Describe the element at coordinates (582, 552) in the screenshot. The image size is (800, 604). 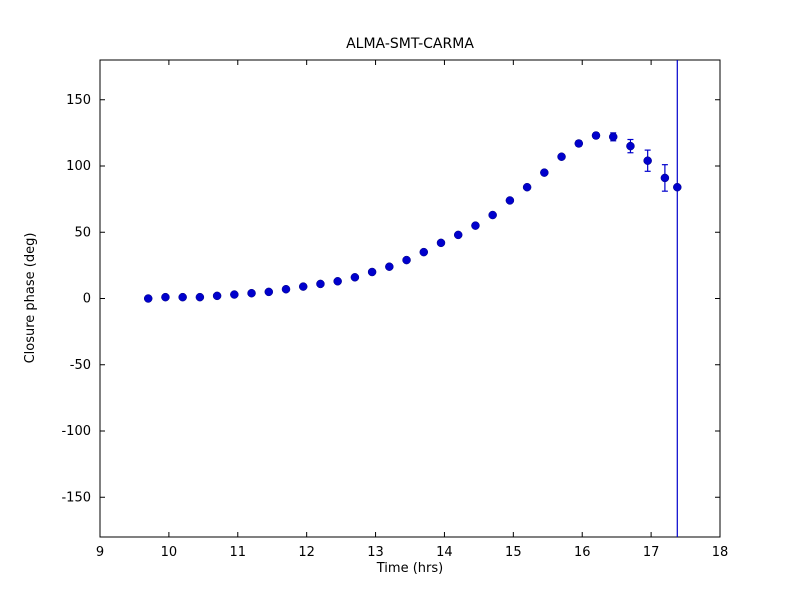
I see `x-tick-label: 16` at that location.